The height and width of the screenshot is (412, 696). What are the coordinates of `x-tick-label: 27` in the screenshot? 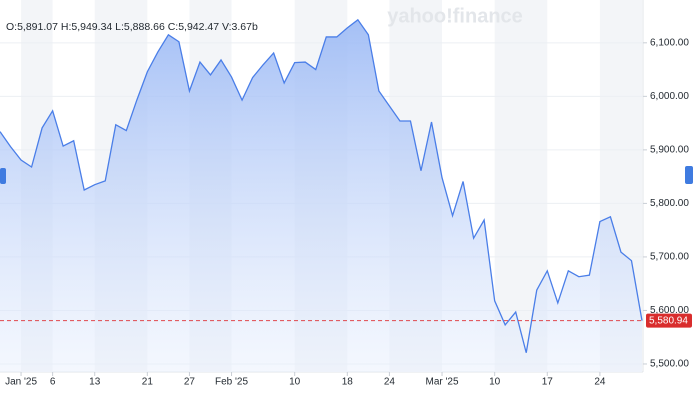 It's located at (190, 382).